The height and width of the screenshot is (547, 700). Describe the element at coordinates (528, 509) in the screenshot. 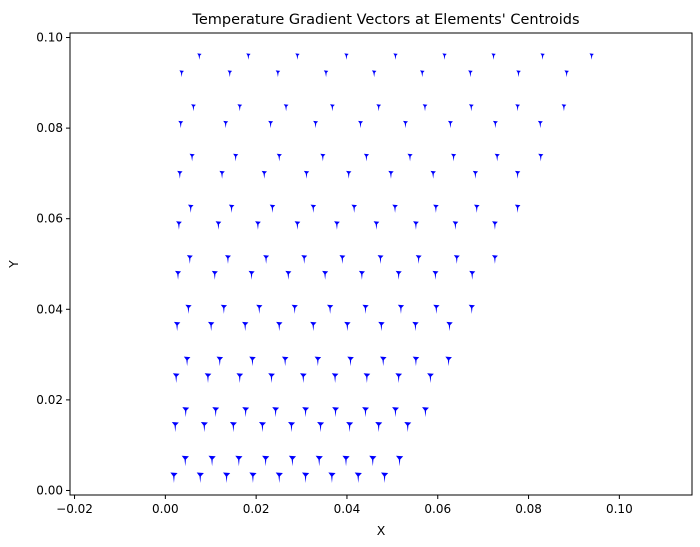

I see `x-tick-label: 0.08` at that location.